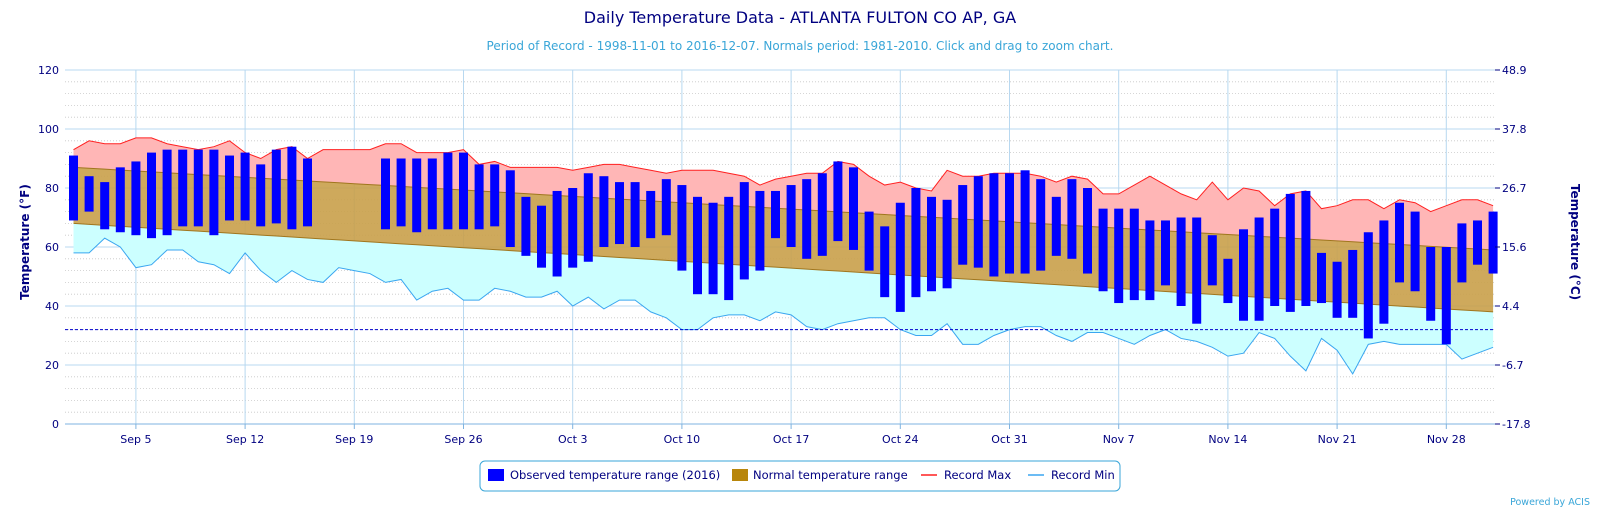 The image size is (1600, 514). I want to click on x-tick-label: Oct 3, so click(573, 439).